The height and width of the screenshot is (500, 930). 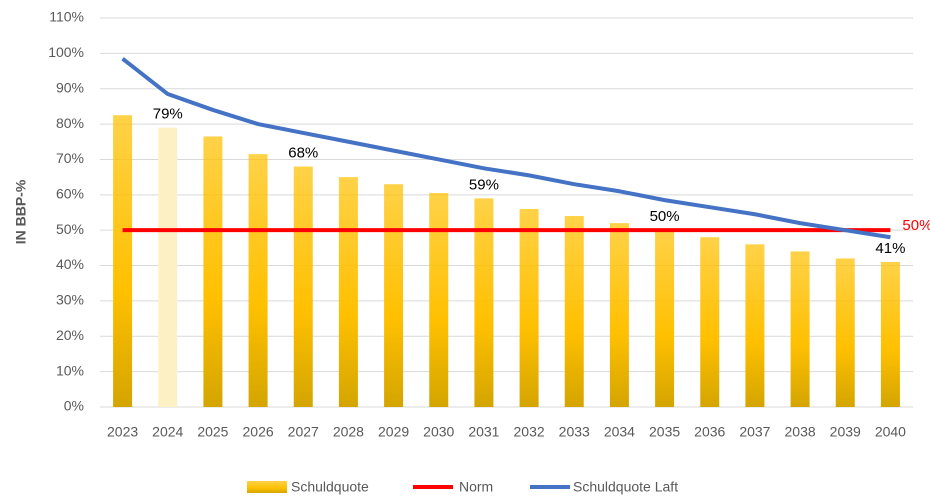 What do you see at coordinates (845, 432) in the screenshot?
I see `x-tick-label: 2039` at bounding box center [845, 432].